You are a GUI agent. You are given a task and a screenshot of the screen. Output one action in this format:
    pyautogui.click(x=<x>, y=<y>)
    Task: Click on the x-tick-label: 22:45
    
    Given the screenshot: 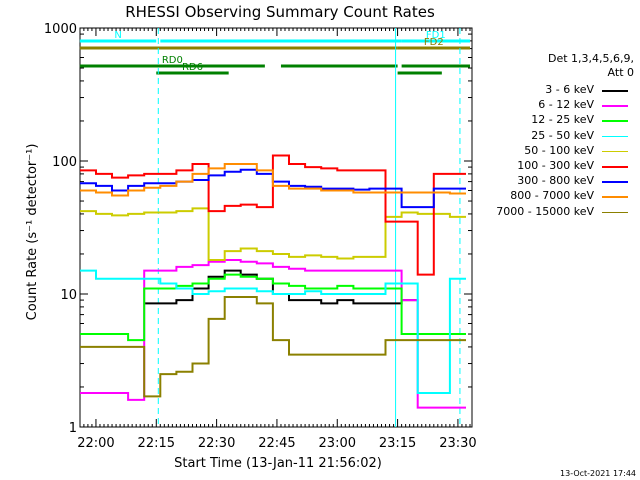 What is the action you would take?
    pyautogui.click(x=276, y=443)
    